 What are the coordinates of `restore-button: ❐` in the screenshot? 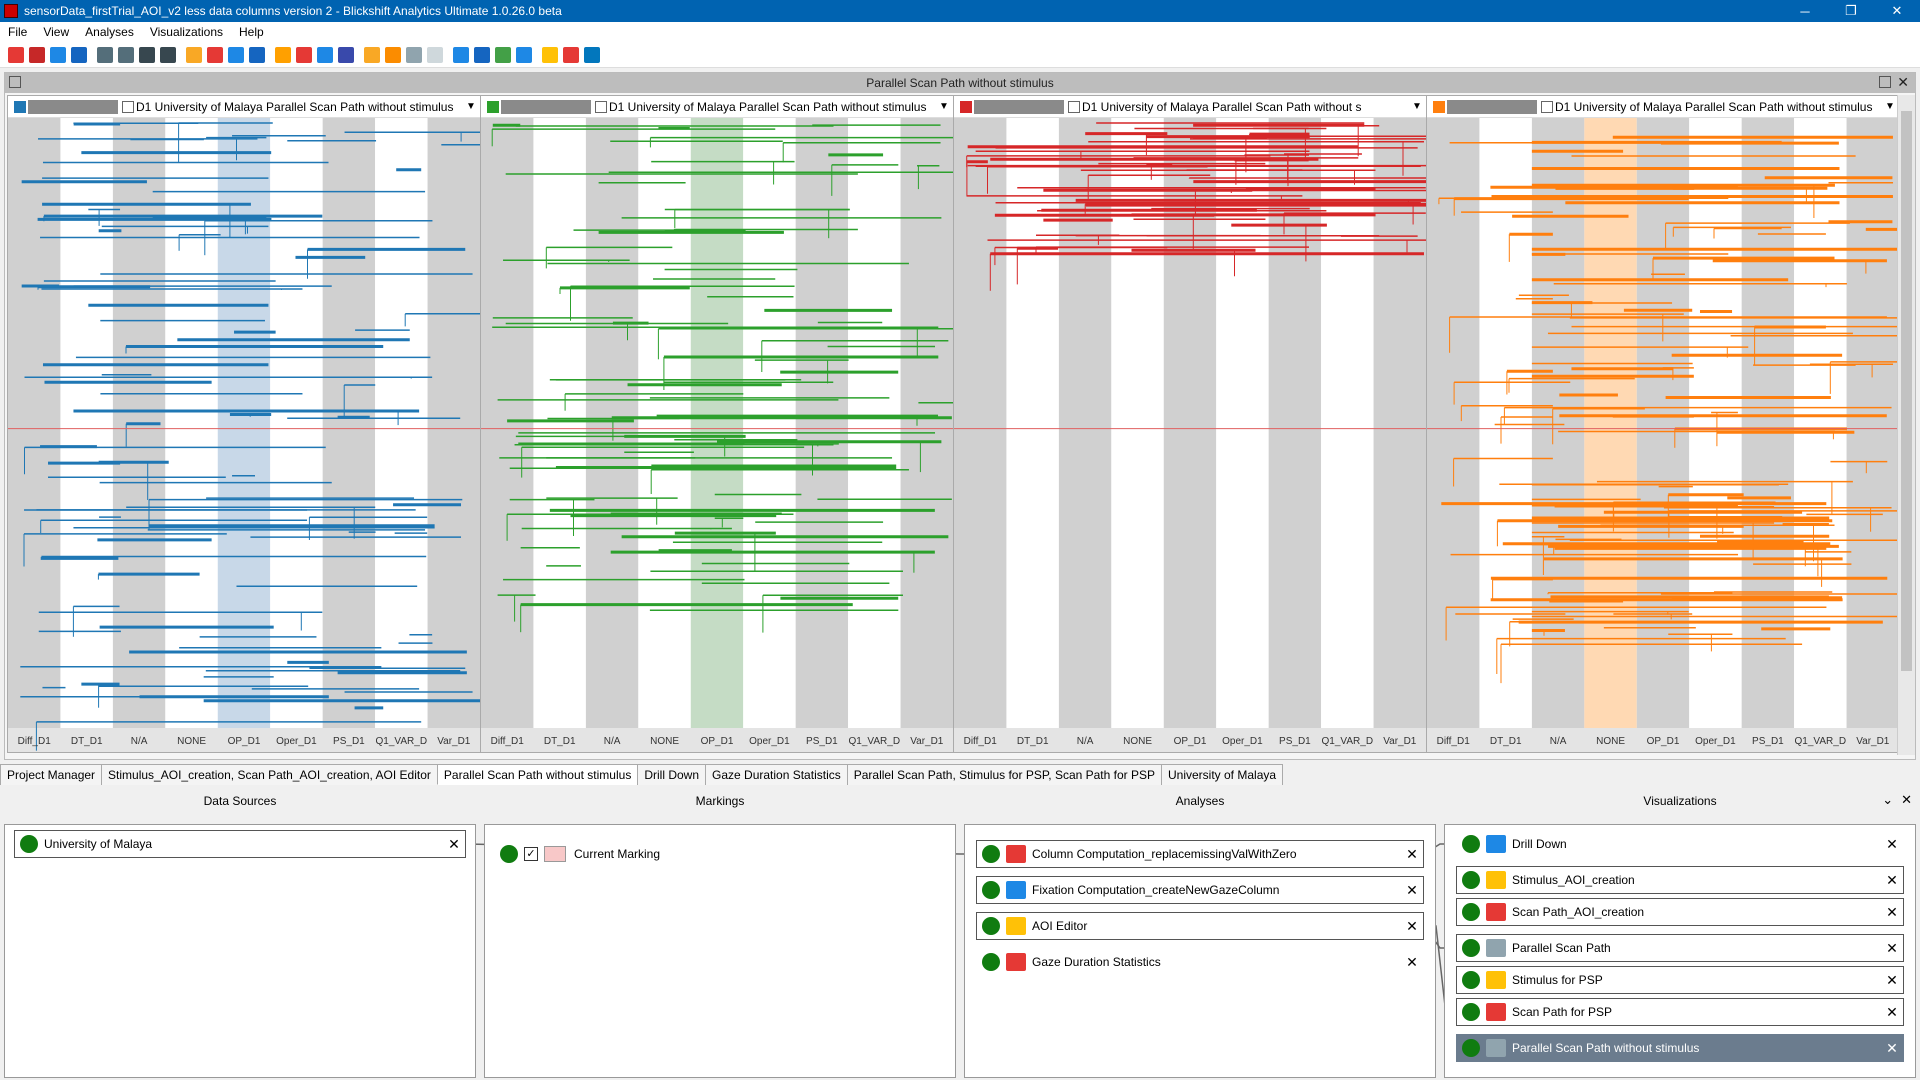 It's located at (1851, 10).